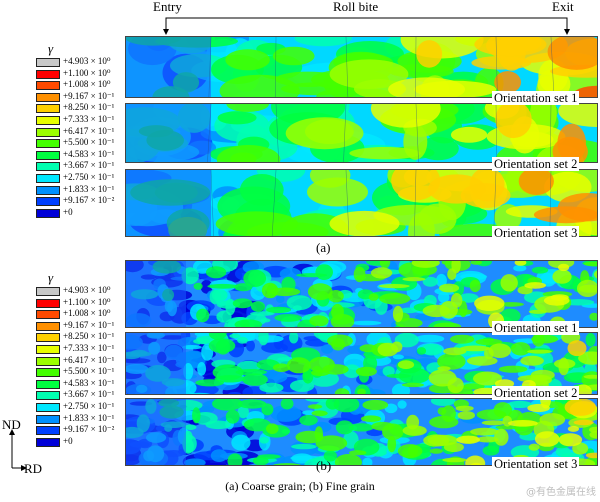 The width and height of the screenshot is (600, 502). I want to click on label-b-set2: Orientation set 2, so click(536, 393).